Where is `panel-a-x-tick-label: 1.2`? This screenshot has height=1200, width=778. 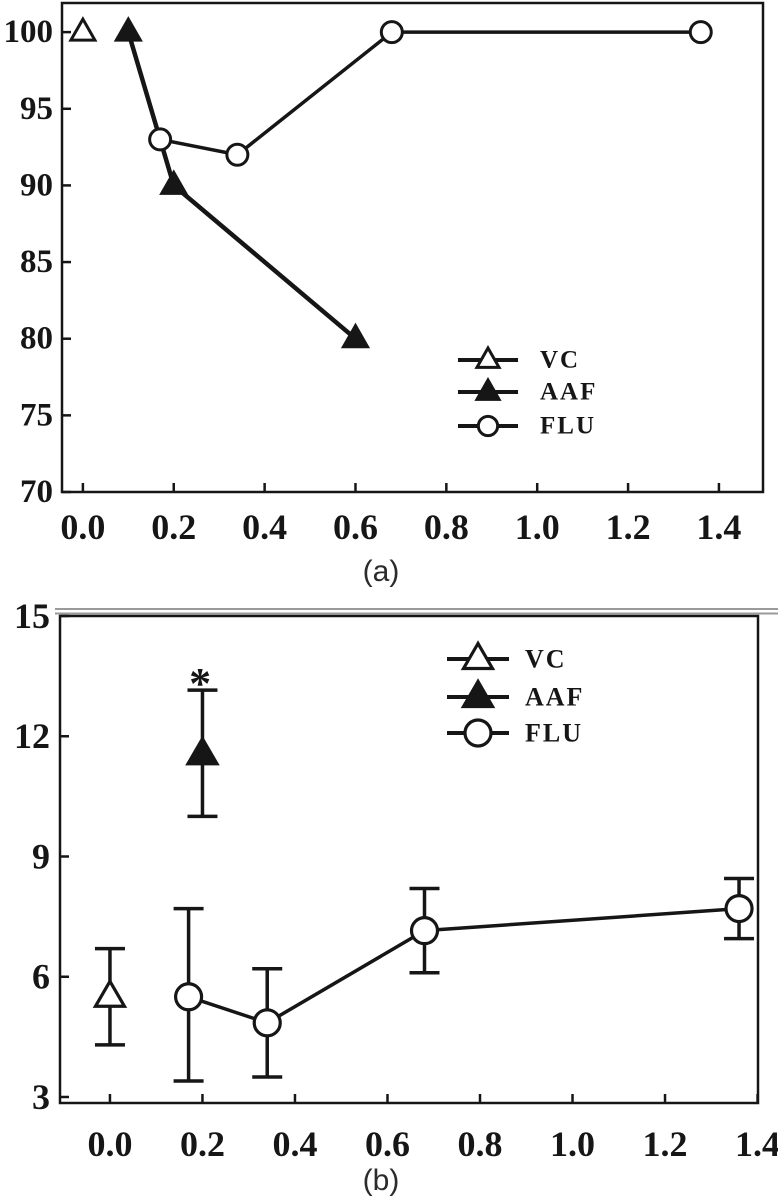
panel-a-x-tick-label: 1.2 is located at coordinates (628, 527).